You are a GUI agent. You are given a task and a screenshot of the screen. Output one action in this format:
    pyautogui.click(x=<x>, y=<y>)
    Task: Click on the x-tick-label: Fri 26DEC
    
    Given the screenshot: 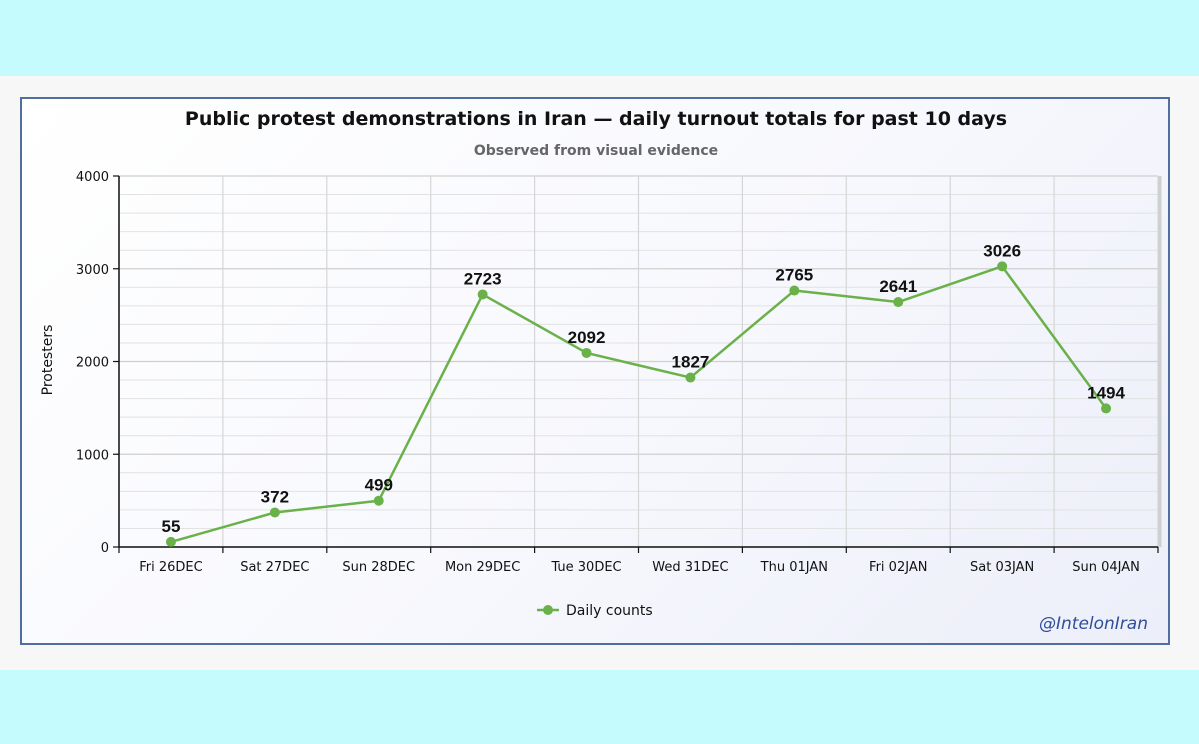 What is the action you would take?
    pyautogui.click(x=170, y=567)
    